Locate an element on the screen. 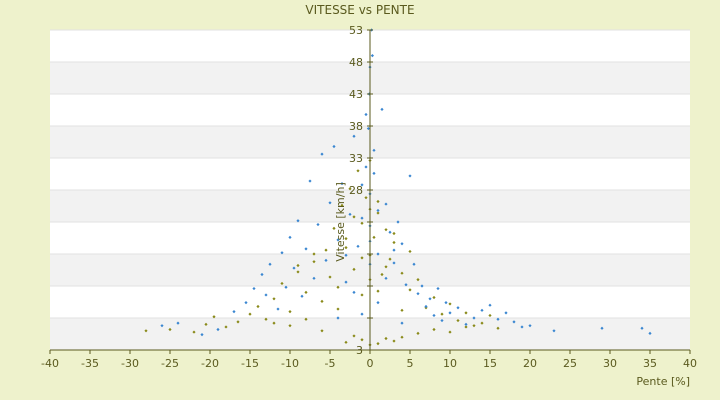  x-tick-label: -20 is located at coordinates (210, 363).